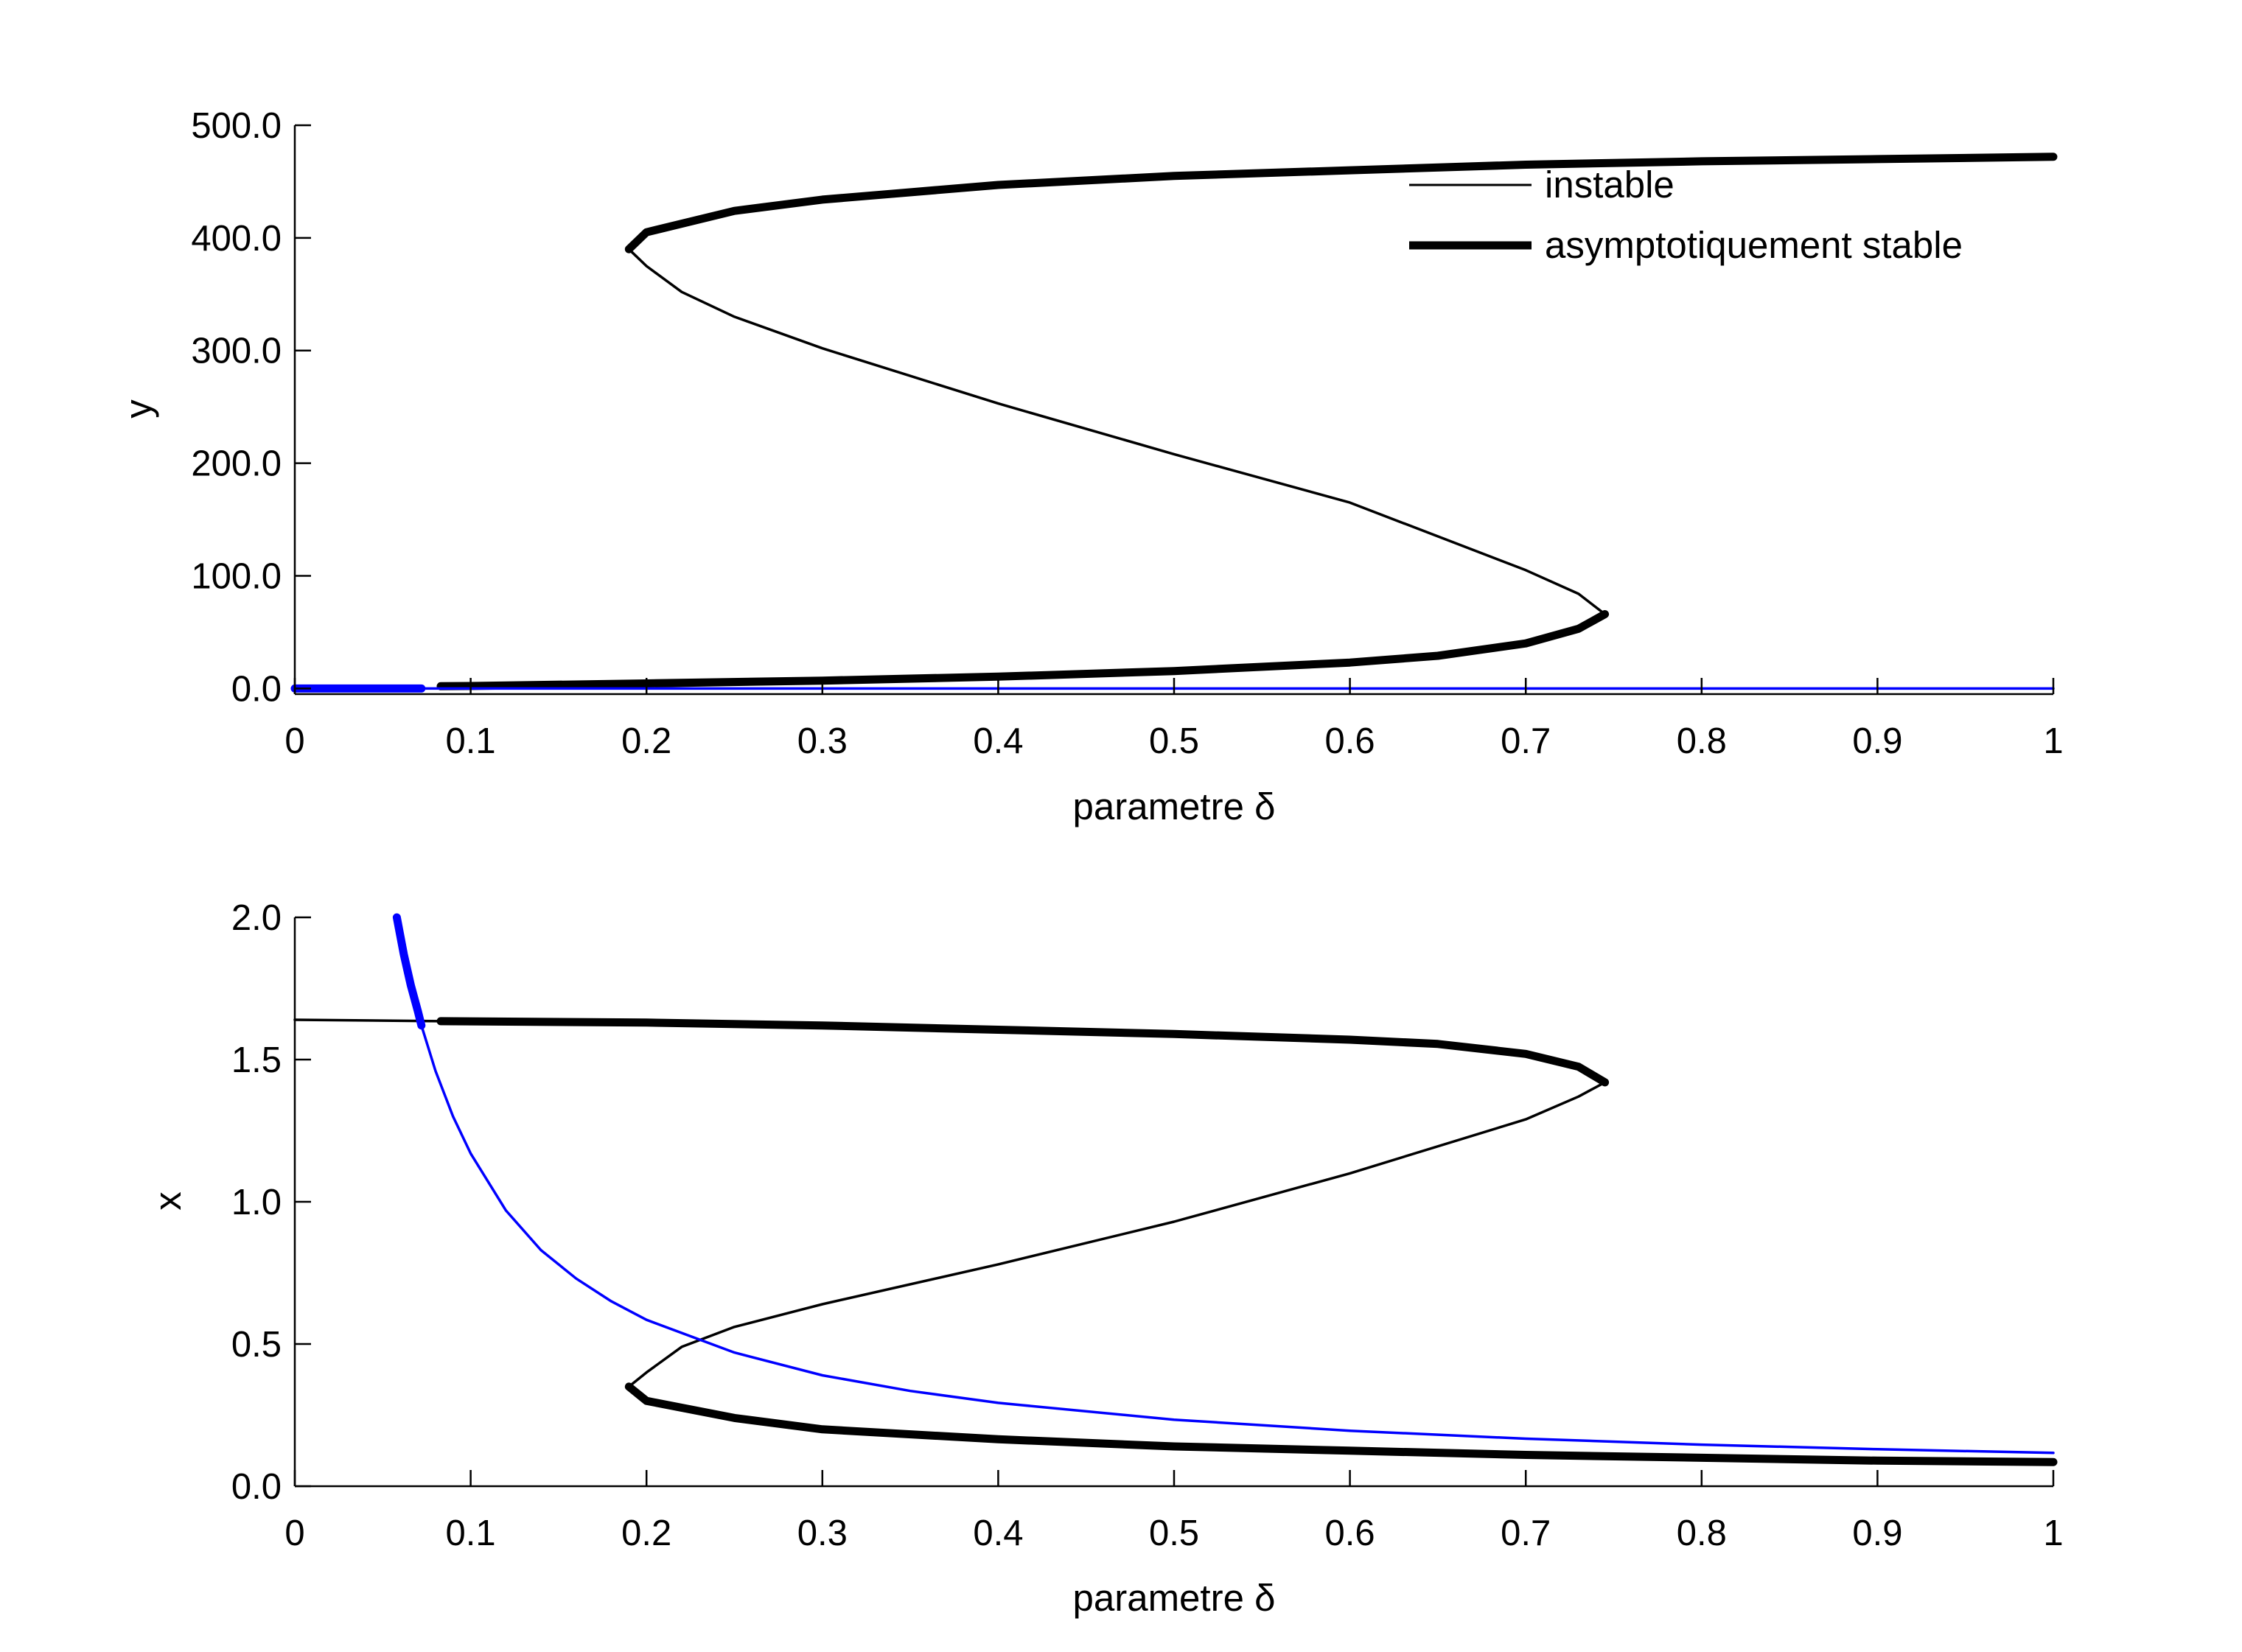 This screenshot has width=2242, height=1652. What do you see at coordinates (409, 971) in the screenshot?
I see `bottom-series-1-segment-0-thick` at bounding box center [409, 971].